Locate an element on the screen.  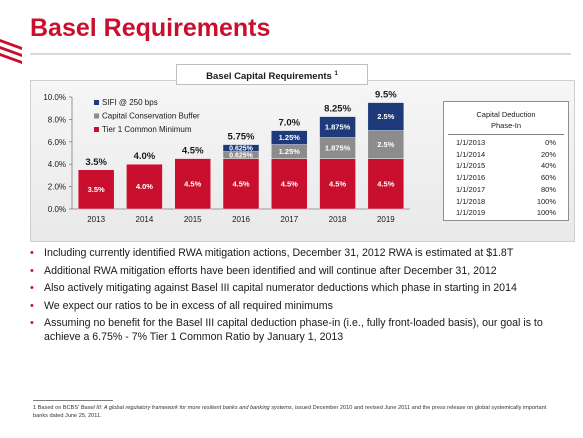
bar-segment-label: 3.5% is located at coordinates (96, 189).